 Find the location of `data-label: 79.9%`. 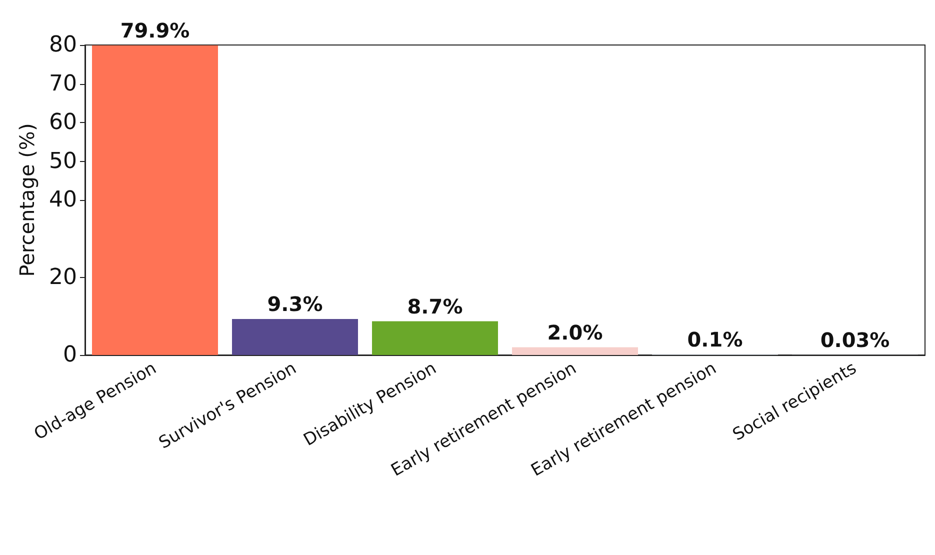

data-label: 79.9% is located at coordinates (155, 30).